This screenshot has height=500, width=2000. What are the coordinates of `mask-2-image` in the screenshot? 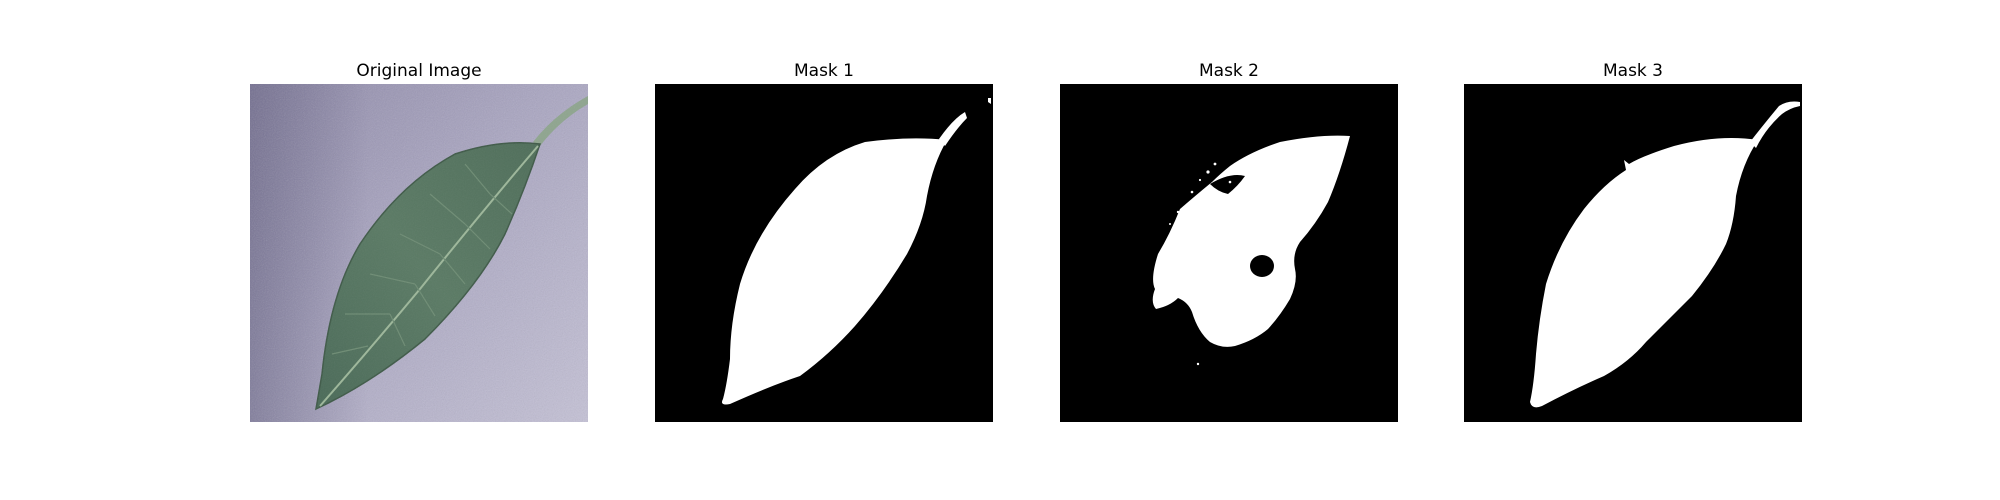 It's located at (1229, 253).